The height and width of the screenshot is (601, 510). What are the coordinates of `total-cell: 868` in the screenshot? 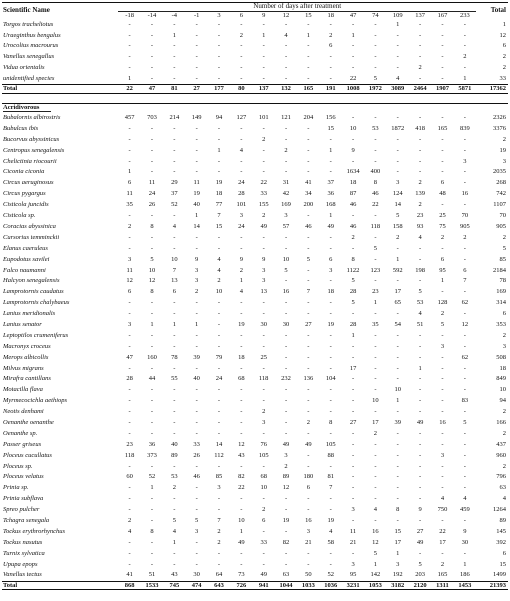 It's located at (129, 585).